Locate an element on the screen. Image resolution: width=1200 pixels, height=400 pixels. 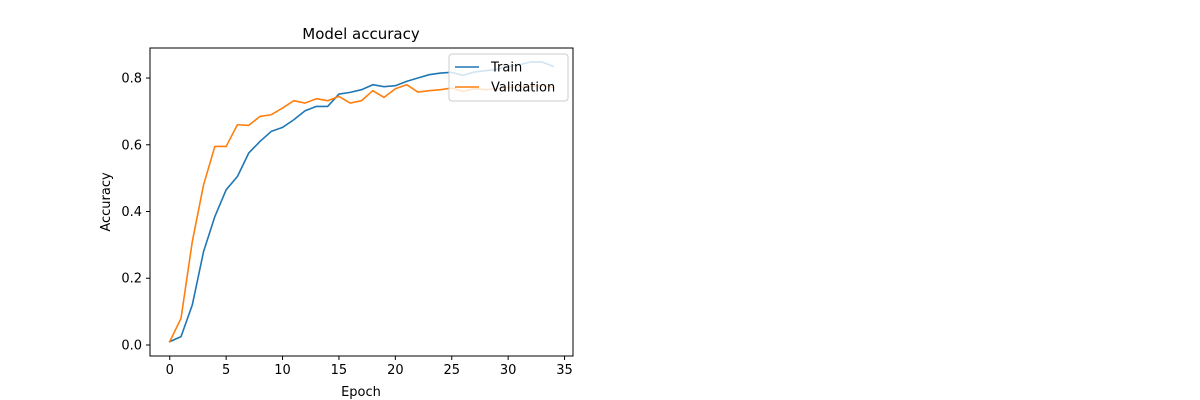
x-tick-label: 35 is located at coordinates (564, 370).